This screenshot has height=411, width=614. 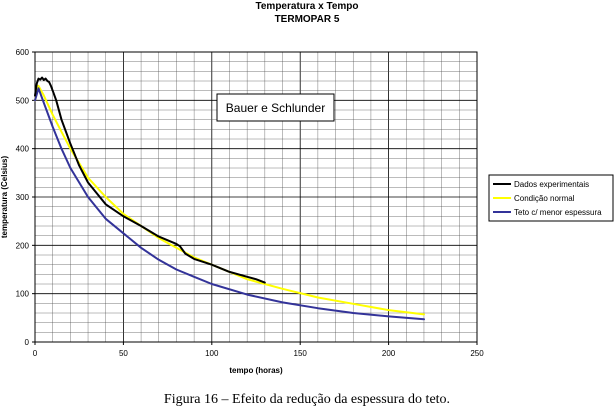 I want to click on legend-label-condicao-normal: Condição normal, so click(x=544, y=198).